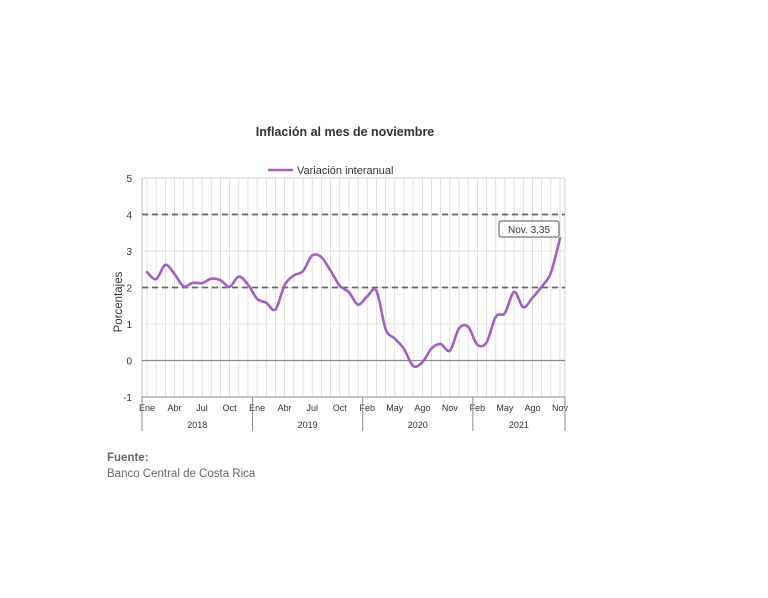 This screenshot has width=768, height=598. I want to click on y-tick-label: 2, so click(129, 289).